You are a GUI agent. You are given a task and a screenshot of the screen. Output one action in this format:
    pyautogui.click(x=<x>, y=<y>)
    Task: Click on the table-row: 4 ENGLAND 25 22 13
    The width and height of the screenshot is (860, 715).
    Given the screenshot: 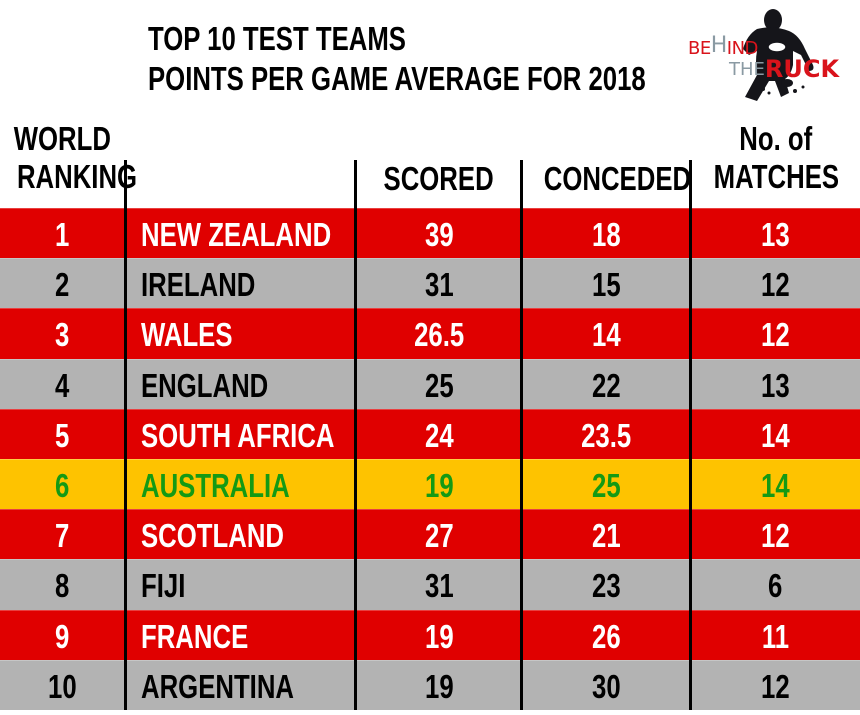 What is the action you would take?
    pyautogui.click(x=430, y=384)
    